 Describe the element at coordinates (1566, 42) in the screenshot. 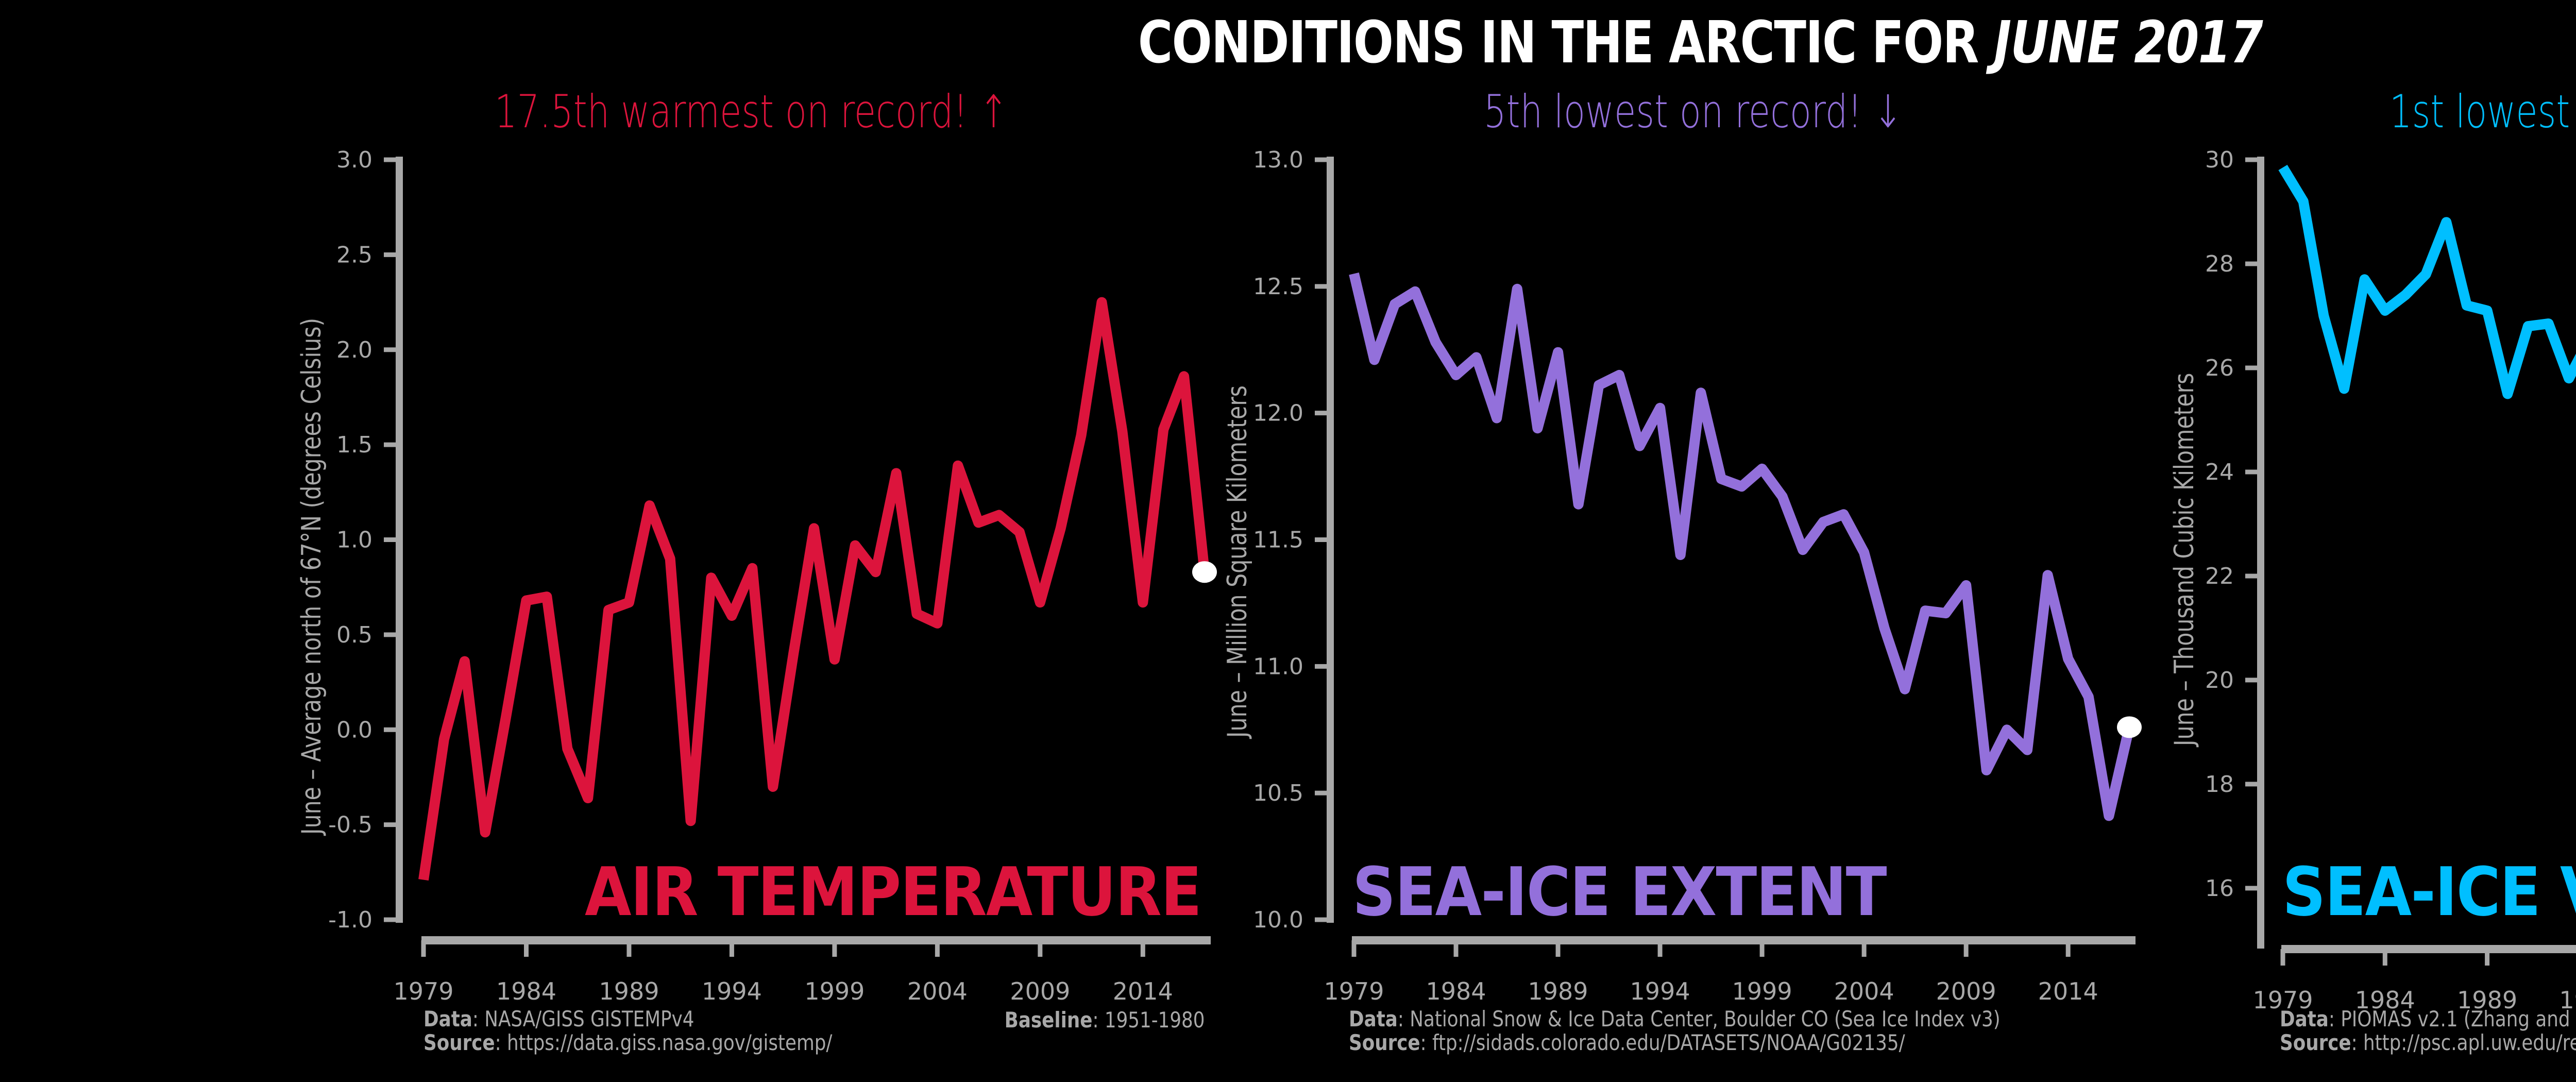

I see `main-title-text: CONDITIONS IN THE ARCTIC FOR` at that location.